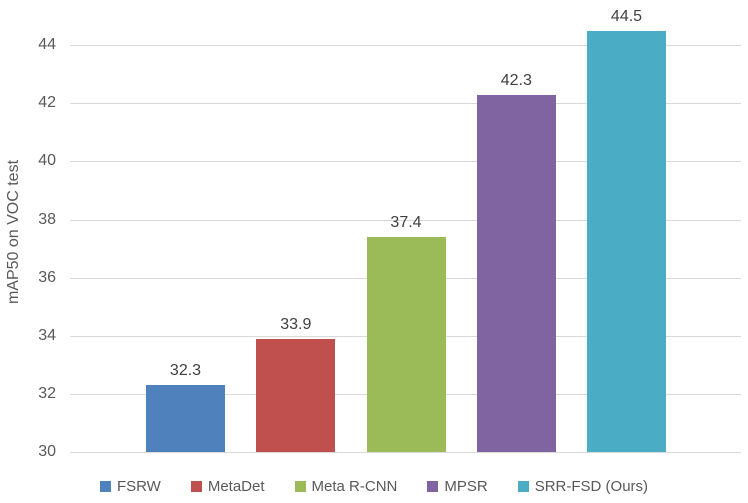 This screenshot has height=503, width=748. Describe the element at coordinates (406, 344) in the screenshot. I see `bar-meta-r-cnn` at that location.